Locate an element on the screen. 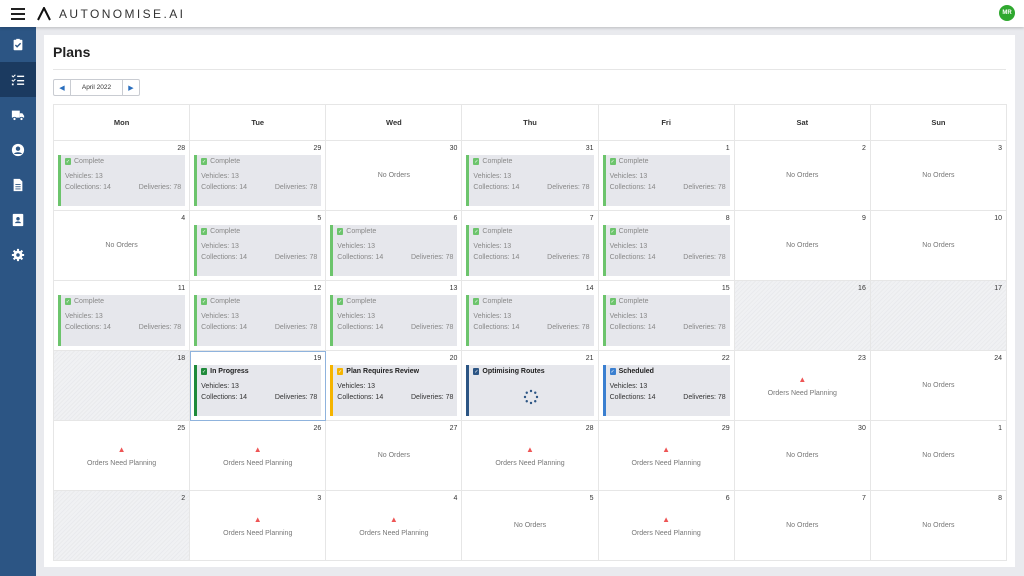  calendar-day: 21 ✓ Optimising Routes is located at coordinates (530, 386).